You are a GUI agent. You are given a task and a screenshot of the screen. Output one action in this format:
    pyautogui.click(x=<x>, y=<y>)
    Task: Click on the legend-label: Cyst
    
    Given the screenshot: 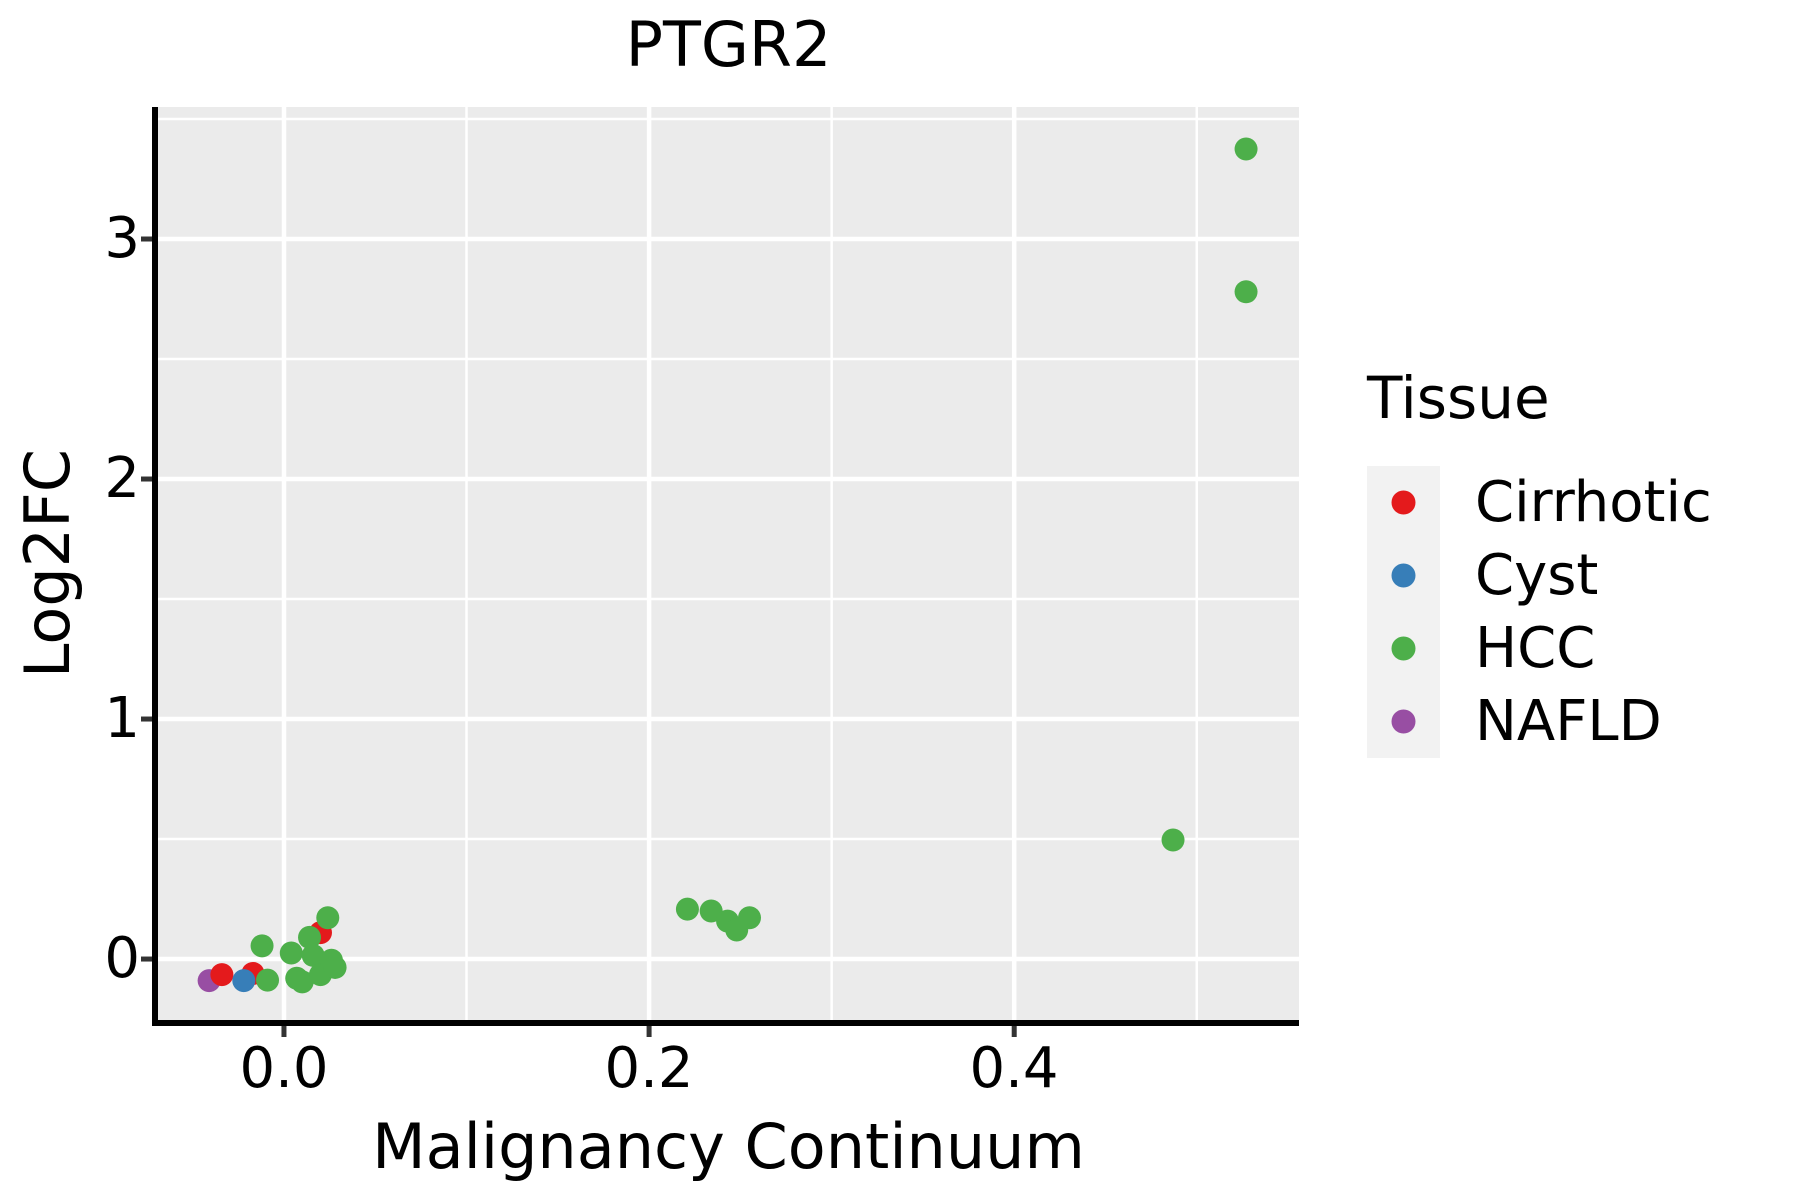 What is the action you would take?
    pyautogui.click(x=1537, y=575)
    